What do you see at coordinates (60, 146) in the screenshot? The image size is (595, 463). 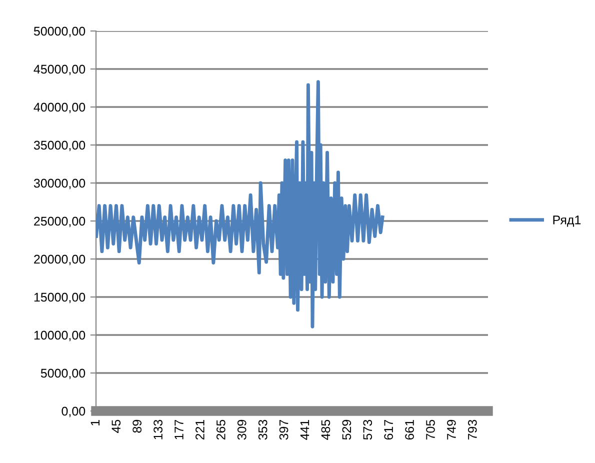 I see `y-tick-label: 35000,00` at bounding box center [60, 146].